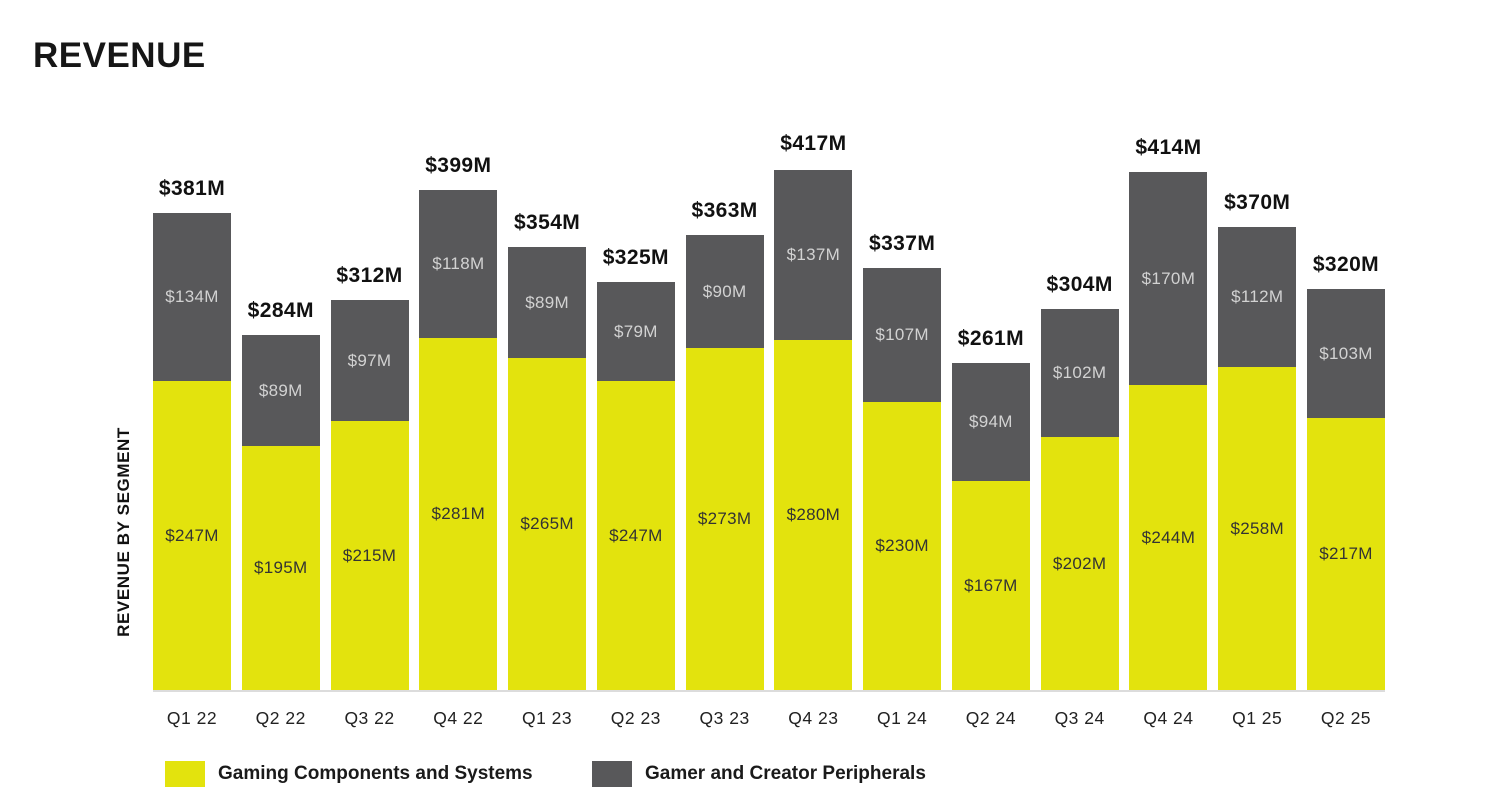 The width and height of the screenshot is (1500, 804). Describe the element at coordinates (123, 532) in the screenshot. I see `y-axis-label: REVENUE BY SEGMENT` at that location.